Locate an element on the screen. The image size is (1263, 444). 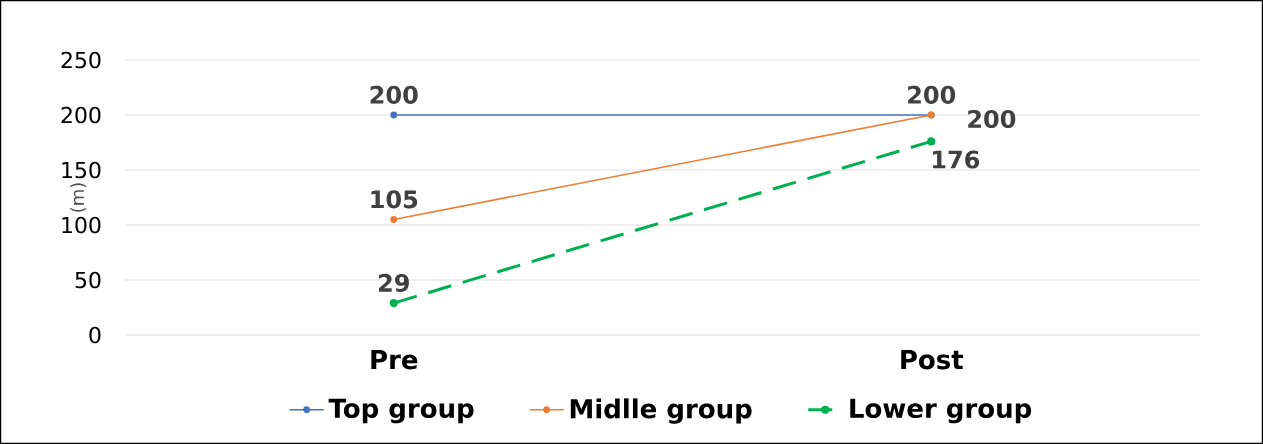
legend-label: Midlle group is located at coordinates (661, 411).